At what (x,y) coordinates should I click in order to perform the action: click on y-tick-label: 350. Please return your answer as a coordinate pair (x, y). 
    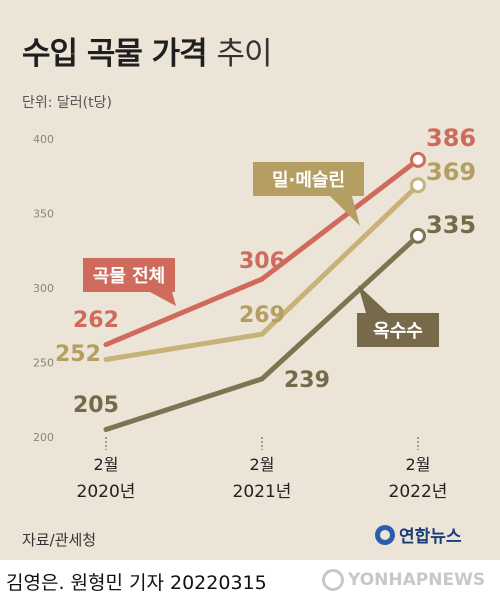
    Looking at the image, I should click on (43, 214).